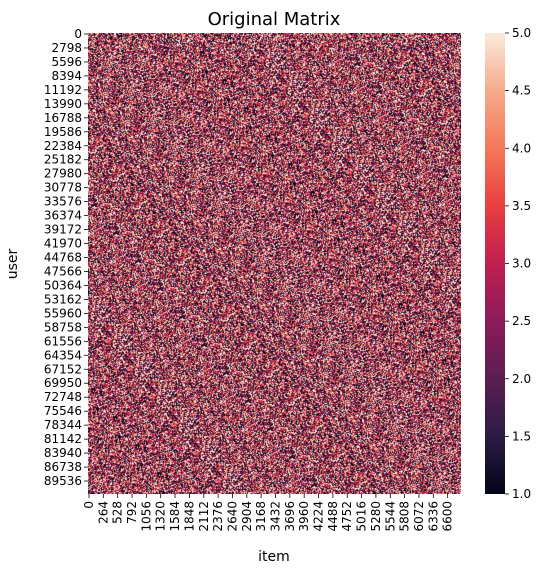  What do you see at coordinates (304, 516) in the screenshot?
I see `x-tick-label: 3960` at bounding box center [304, 516].